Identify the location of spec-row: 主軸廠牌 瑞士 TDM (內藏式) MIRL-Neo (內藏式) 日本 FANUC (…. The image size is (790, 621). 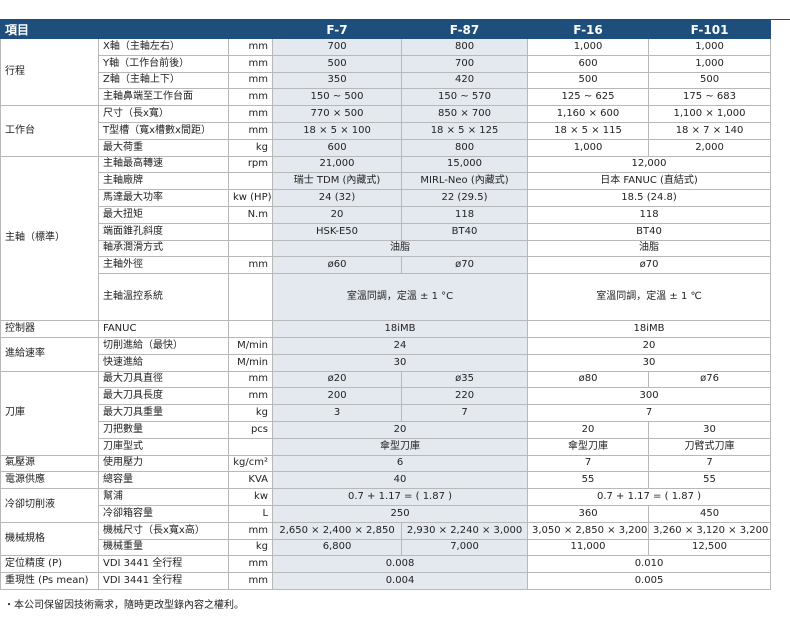
(386, 181).